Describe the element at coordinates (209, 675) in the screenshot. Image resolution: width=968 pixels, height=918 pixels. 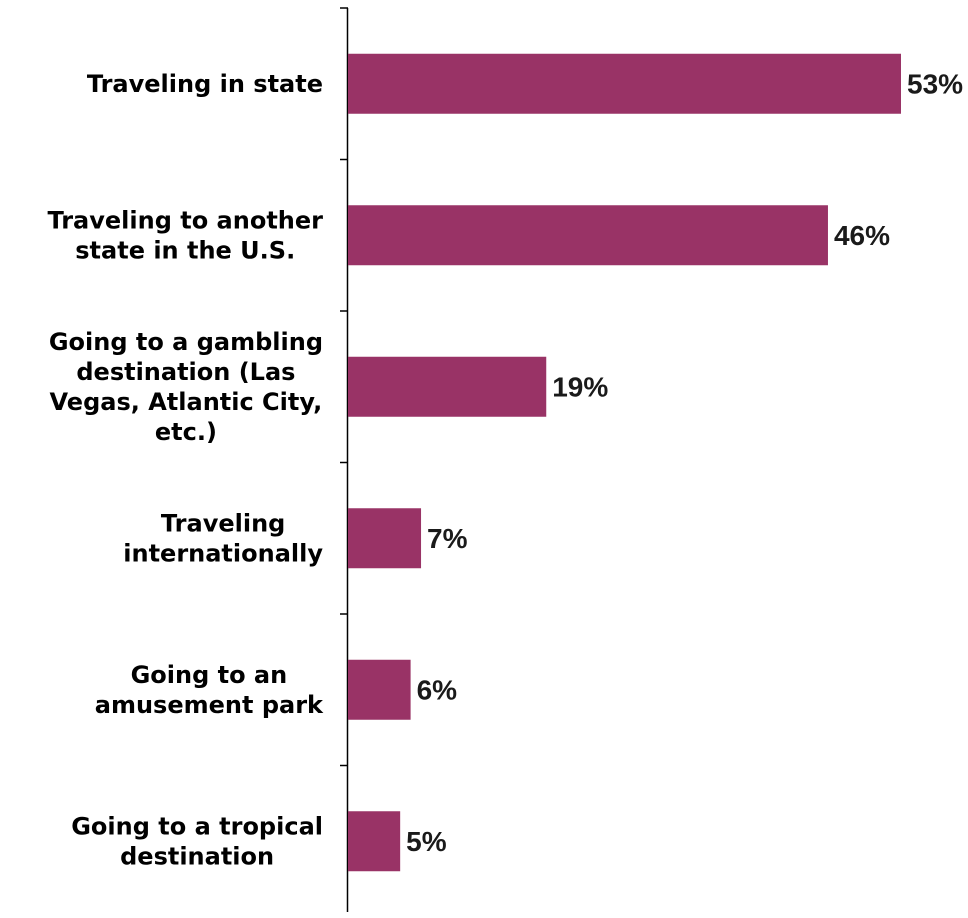
I see `category-label-line: Going to an` at that location.